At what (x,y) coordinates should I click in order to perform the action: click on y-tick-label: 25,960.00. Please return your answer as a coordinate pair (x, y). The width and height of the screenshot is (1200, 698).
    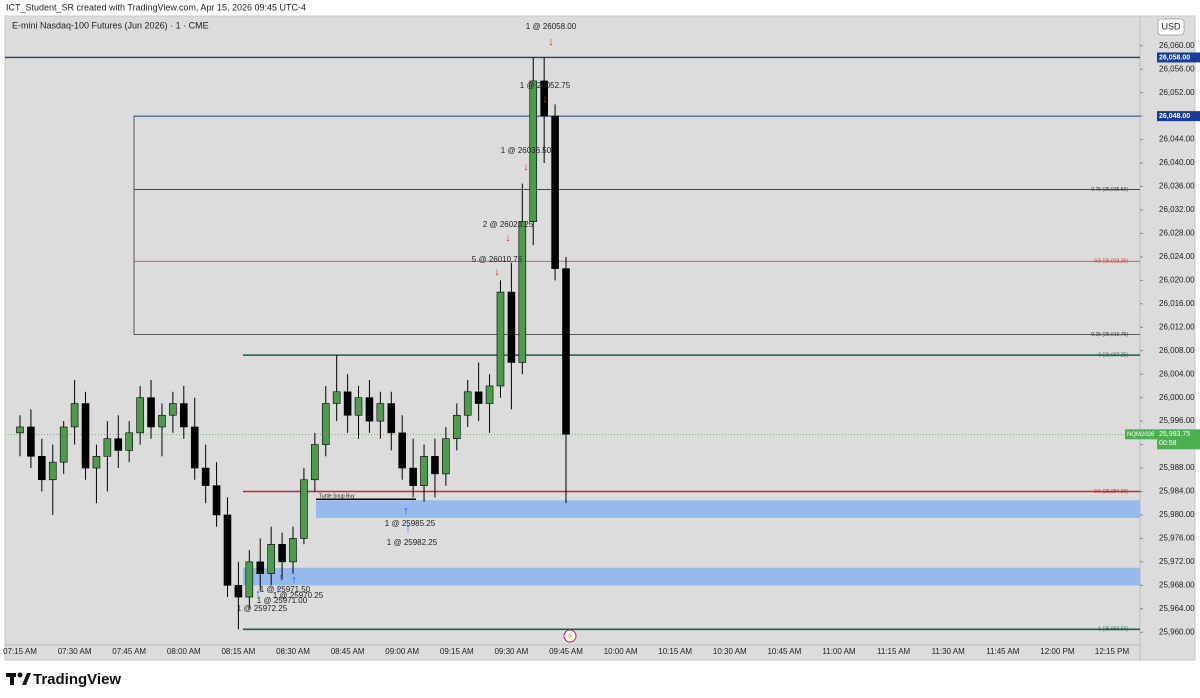
    Looking at the image, I should click on (1177, 631).